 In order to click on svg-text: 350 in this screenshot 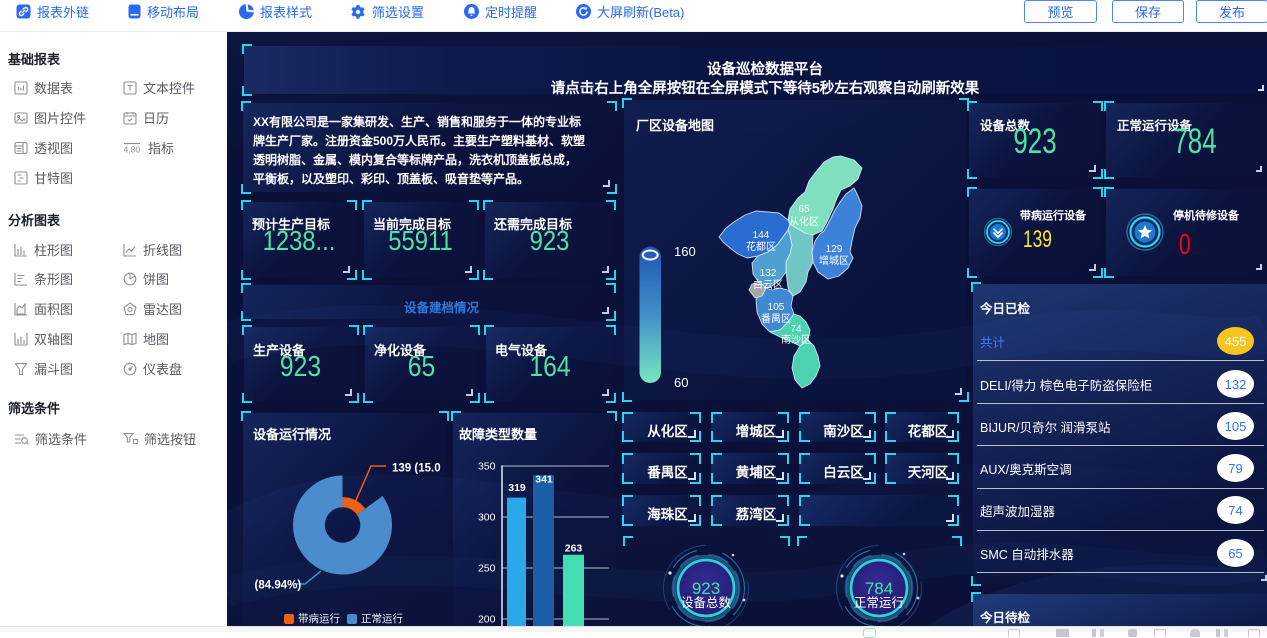, I will do `click(487, 467)`.